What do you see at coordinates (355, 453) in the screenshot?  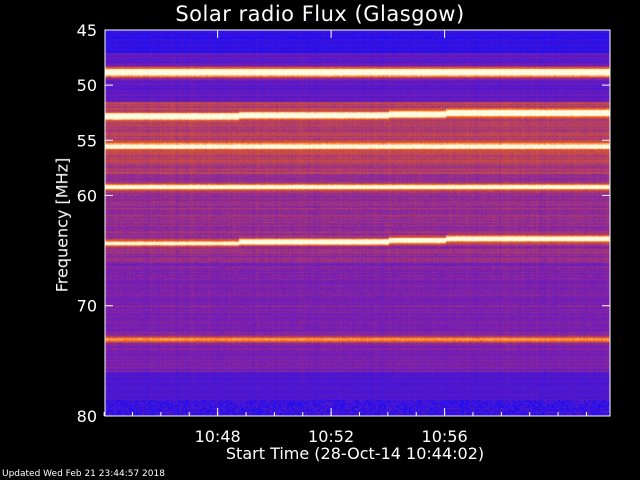 I see `x-axis-label: Start Time (28-Oct-14 10:44:02)` at bounding box center [355, 453].